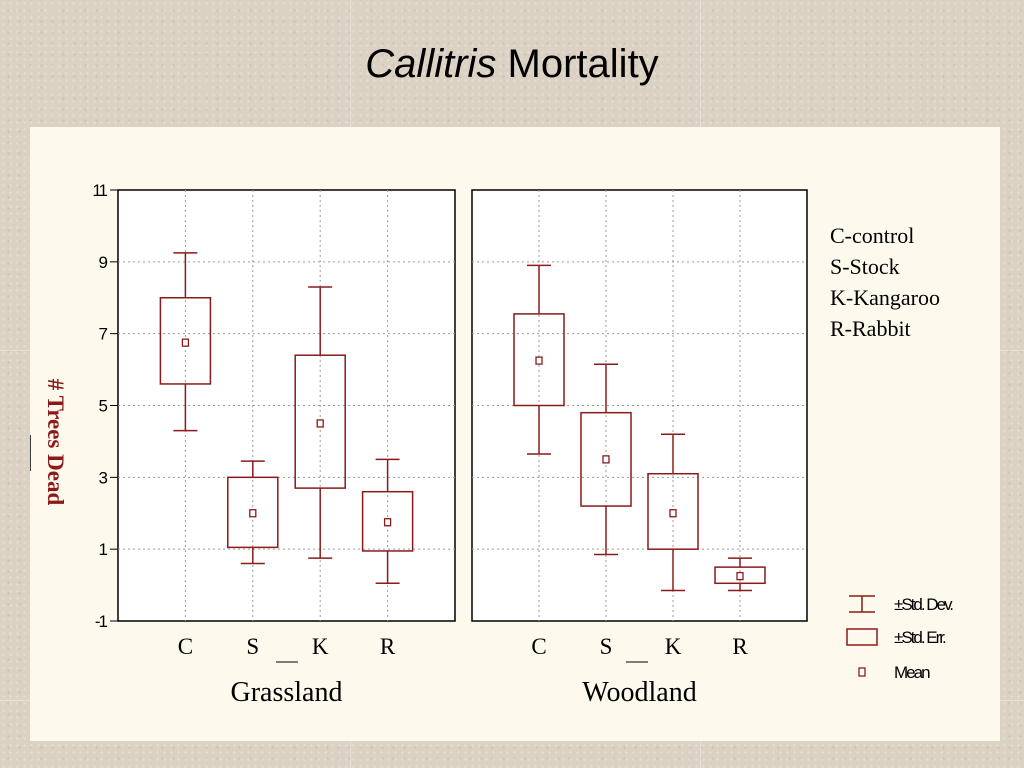 Image resolution: width=1024 pixels, height=768 pixels. I want to click on slide-title: Callitris Mortality, so click(512, 64).